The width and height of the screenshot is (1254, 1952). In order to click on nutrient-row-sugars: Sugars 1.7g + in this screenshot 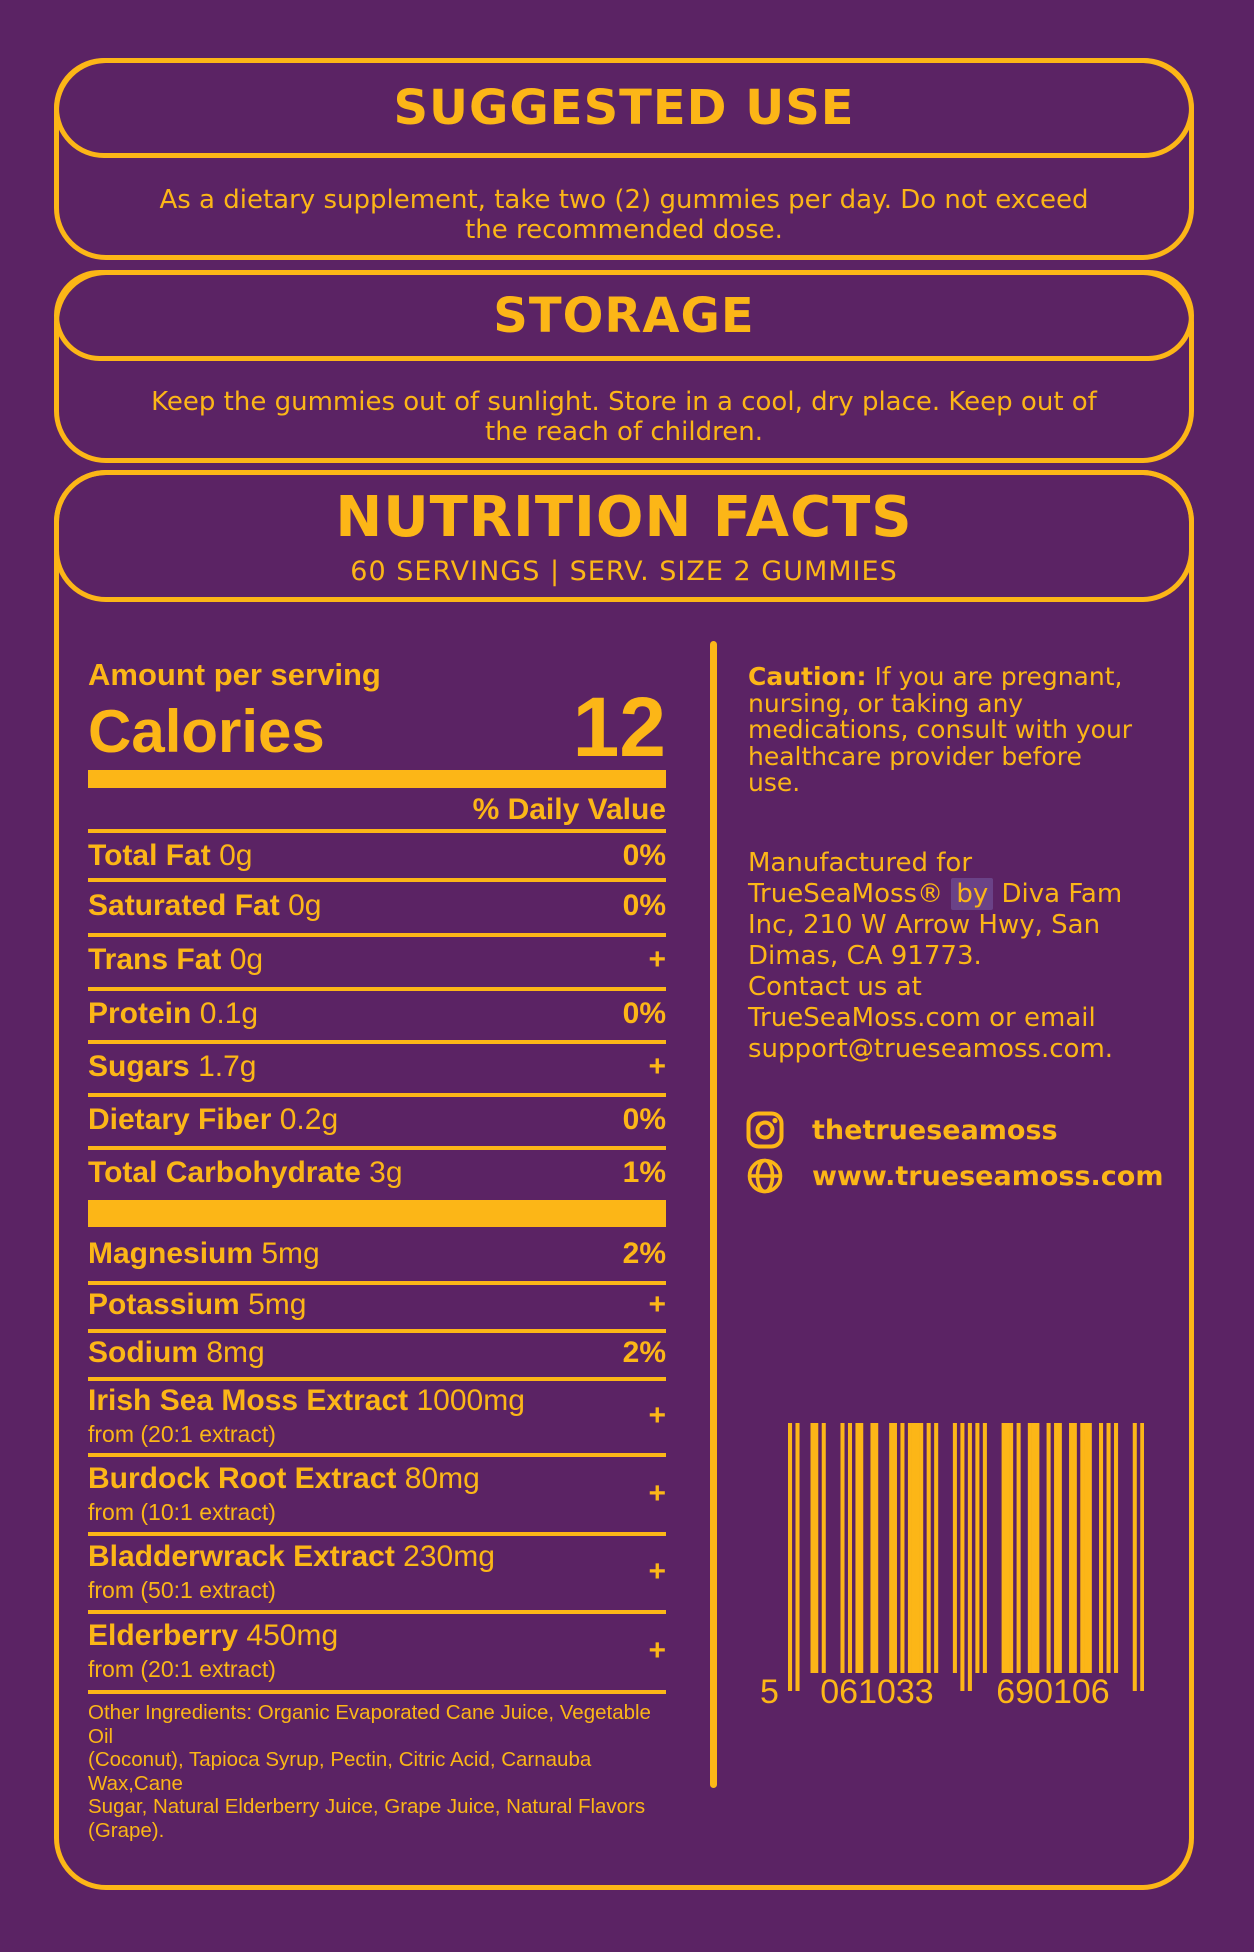, I will do `click(377, 1066)`.